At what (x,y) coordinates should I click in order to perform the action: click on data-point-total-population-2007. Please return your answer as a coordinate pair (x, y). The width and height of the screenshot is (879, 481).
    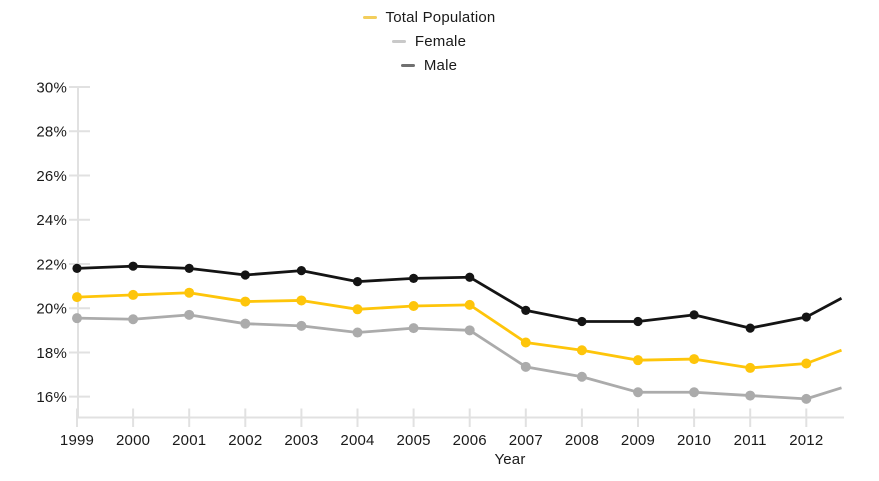
    Looking at the image, I should click on (525, 342).